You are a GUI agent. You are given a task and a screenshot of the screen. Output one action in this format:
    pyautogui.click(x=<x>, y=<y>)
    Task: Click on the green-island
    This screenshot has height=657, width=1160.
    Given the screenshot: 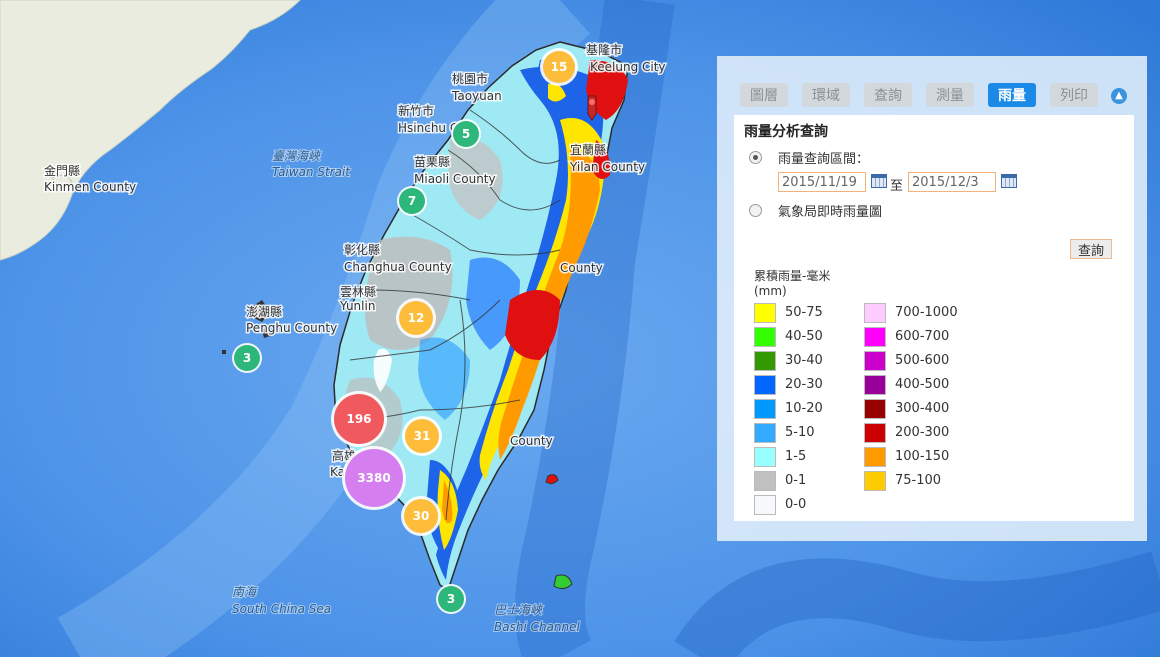 What is the action you would take?
    pyautogui.click(x=552, y=479)
    